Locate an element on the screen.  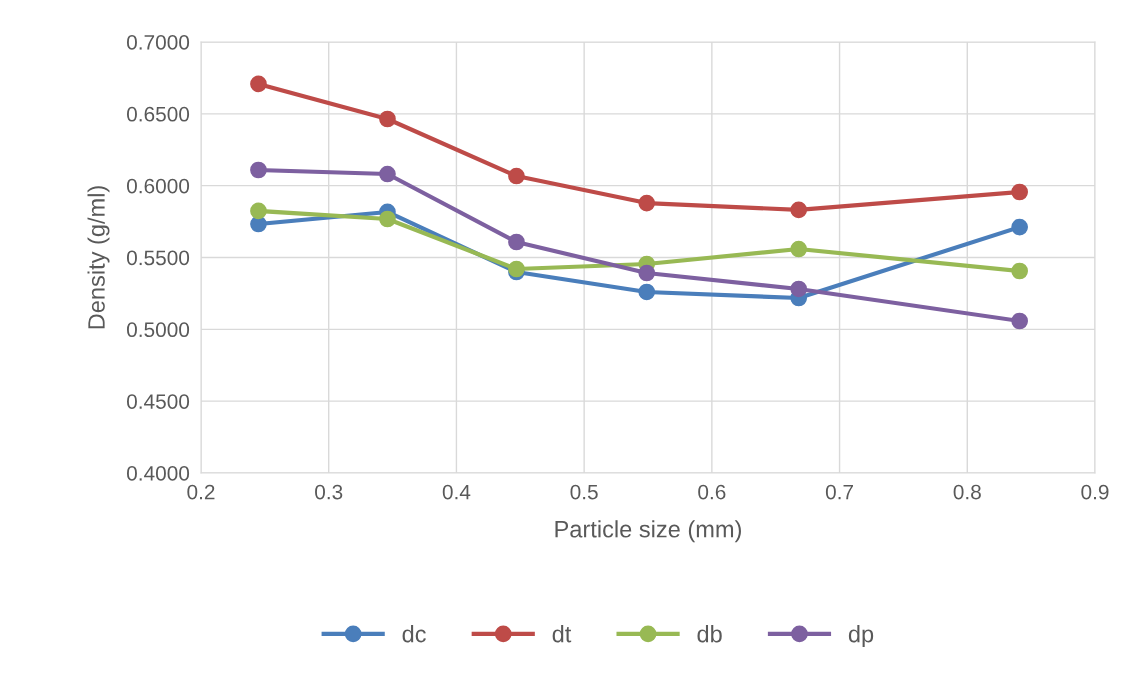
y-tick-label: 0.6500 is located at coordinates (158, 114).